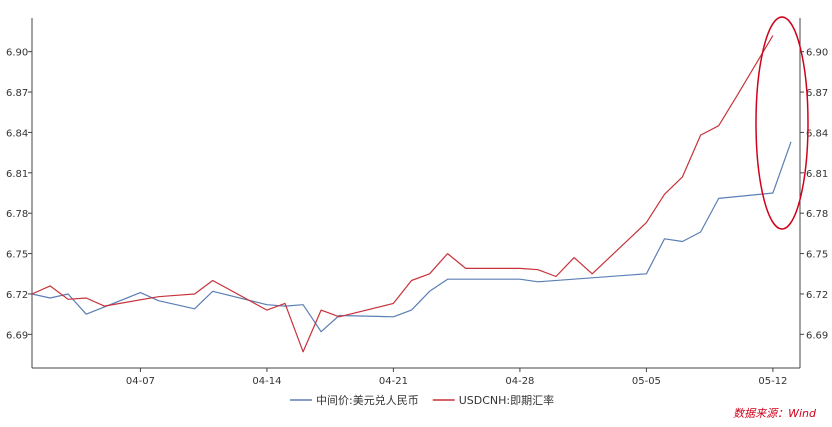  What do you see at coordinates (817, 133) in the screenshot?
I see `y-tick-label-right: 6.84` at bounding box center [817, 133].